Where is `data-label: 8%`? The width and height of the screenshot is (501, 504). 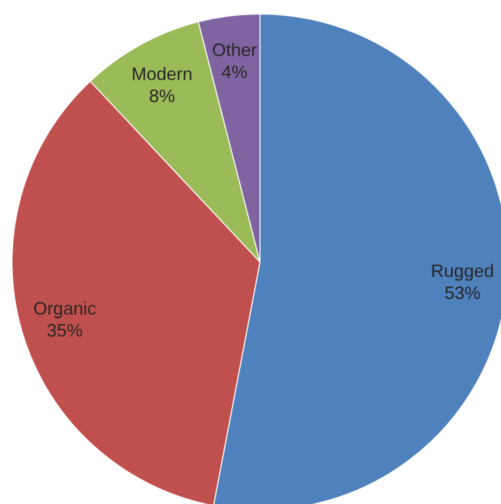 data-label: 8% is located at coordinates (162, 96).